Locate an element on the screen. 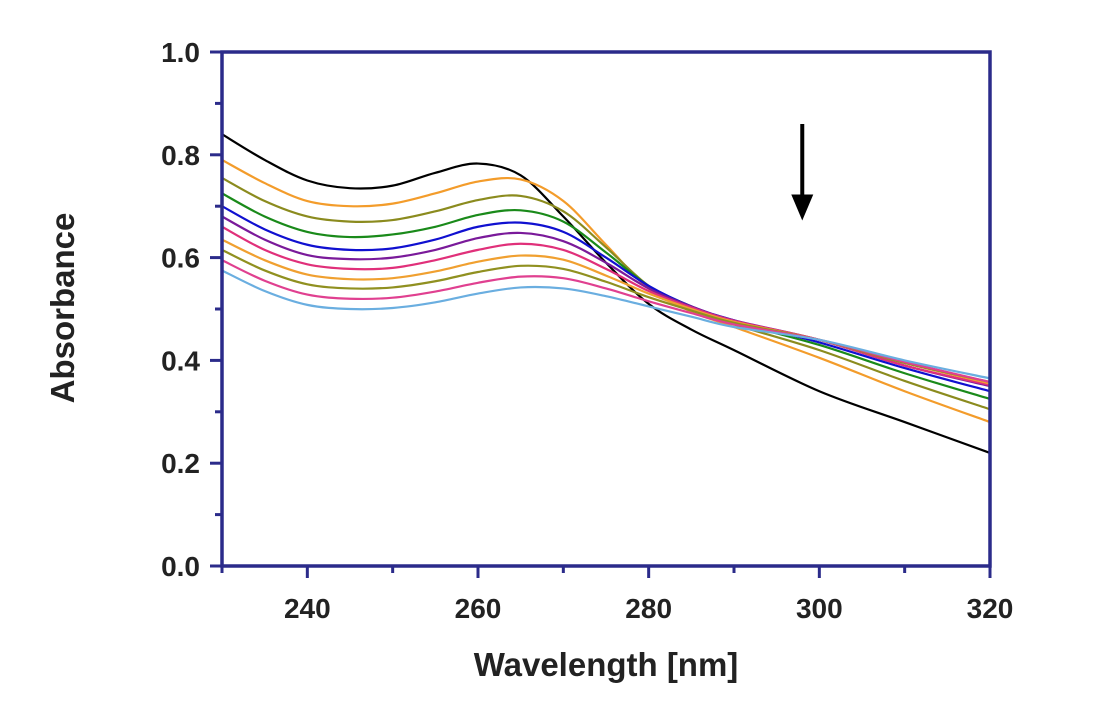 The height and width of the screenshot is (706, 1111). x-tick-label: 320 is located at coordinates (990, 608).